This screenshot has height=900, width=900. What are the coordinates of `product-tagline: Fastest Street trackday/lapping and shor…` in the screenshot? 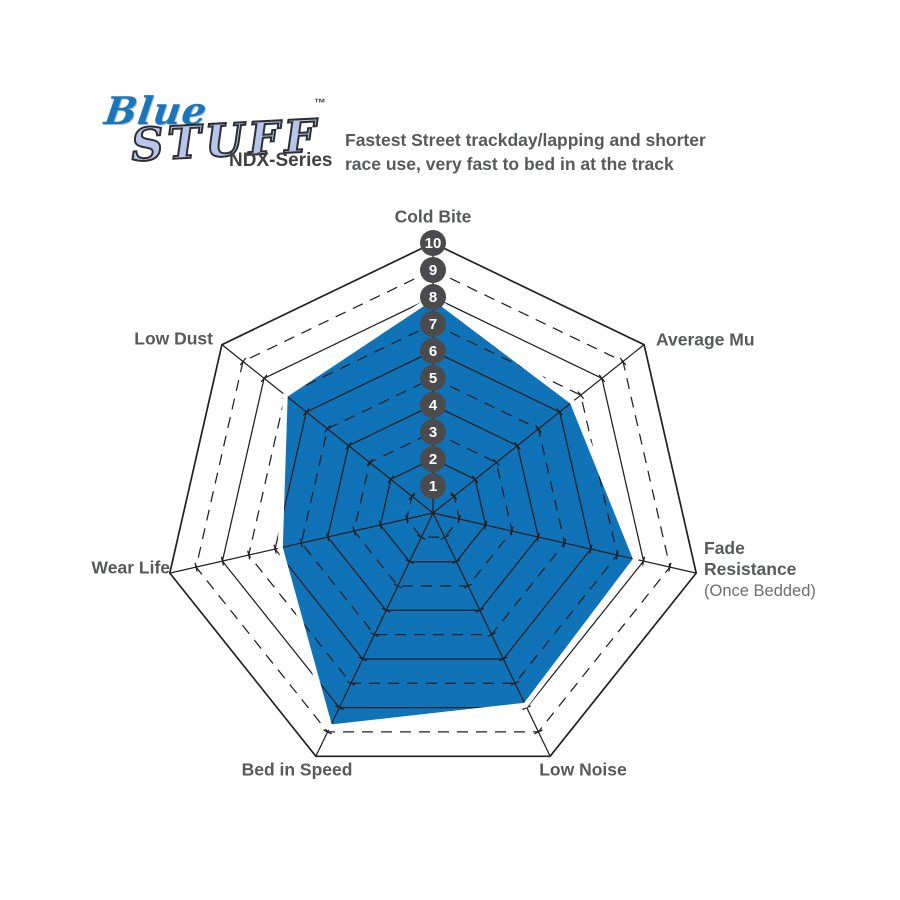 It's located at (540, 152).